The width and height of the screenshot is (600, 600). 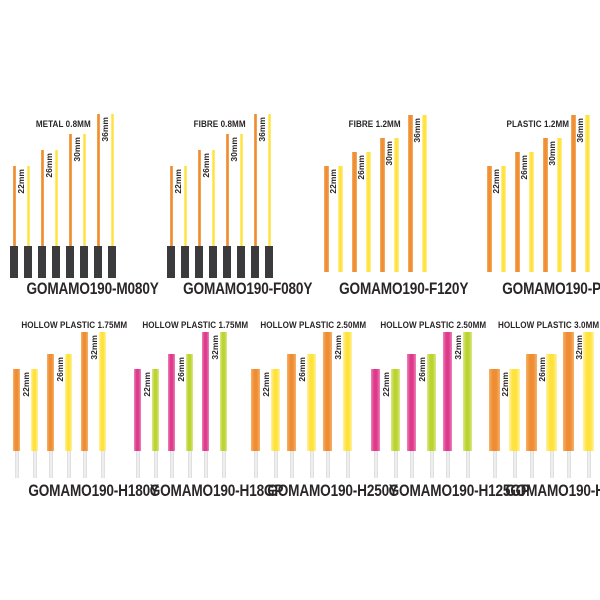 What do you see at coordinates (220, 124) in the screenshot?
I see `group-title: FIBRE 0.8MM` at bounding box center [220, 124].